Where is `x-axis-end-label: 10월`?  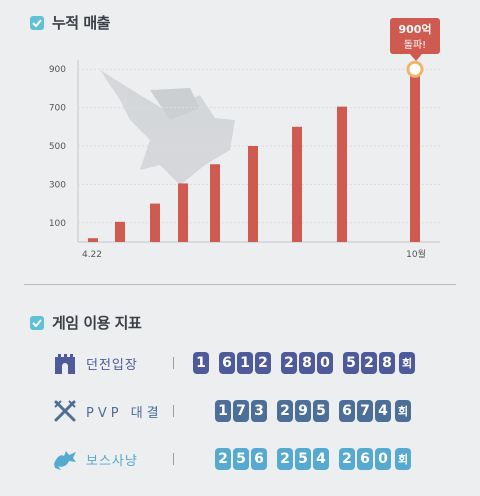 x-axis-end-label: 10월 is located at coordinates (416, 254).